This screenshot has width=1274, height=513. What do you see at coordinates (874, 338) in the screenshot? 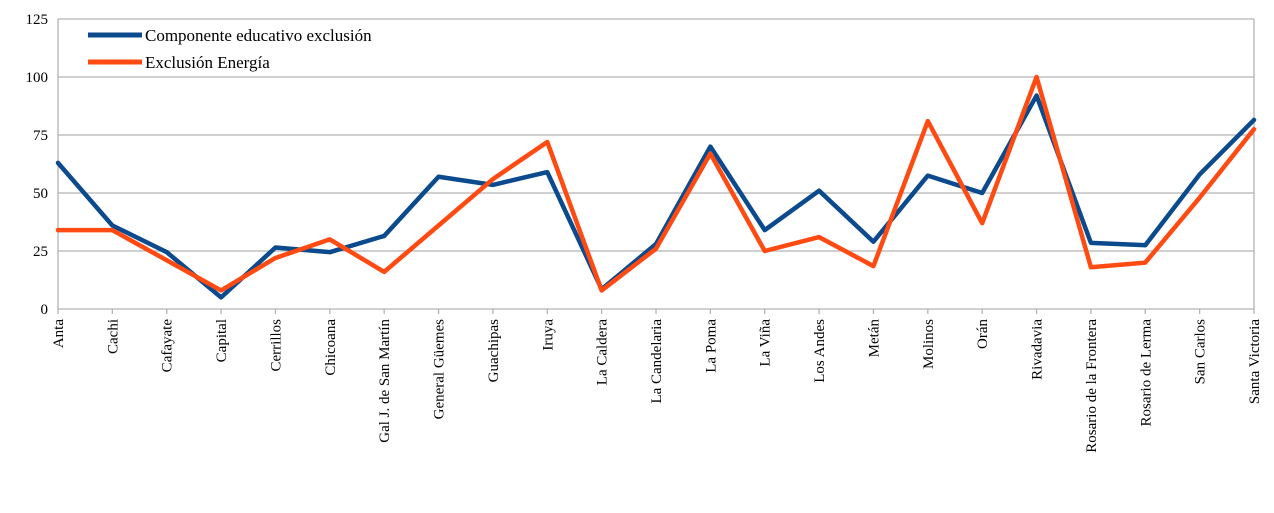
I see `x-tick-label: Metán` at bounding box center [874, 338].